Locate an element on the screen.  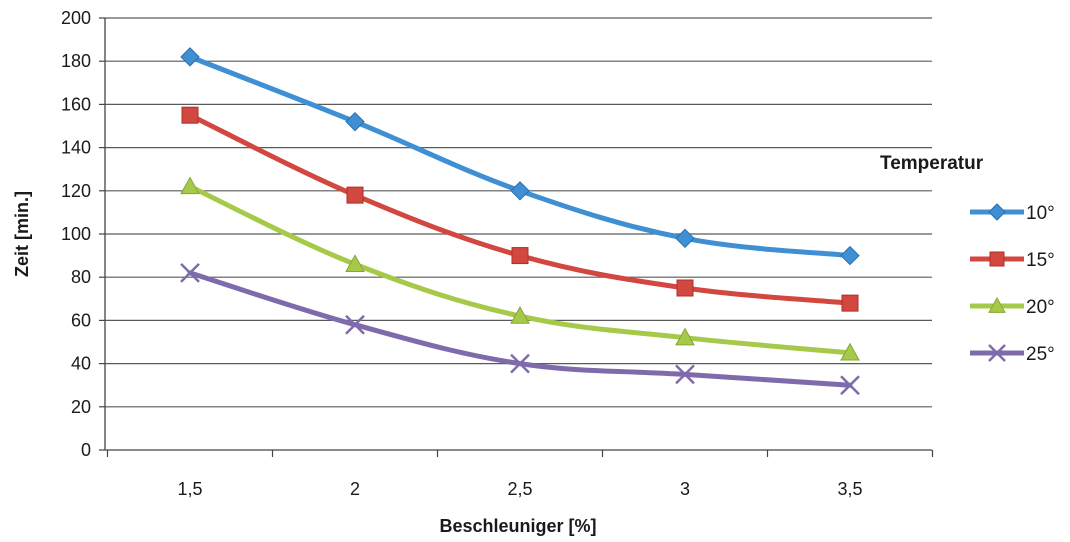
x-tick-label: 2 is located at coordinates (355, 489).